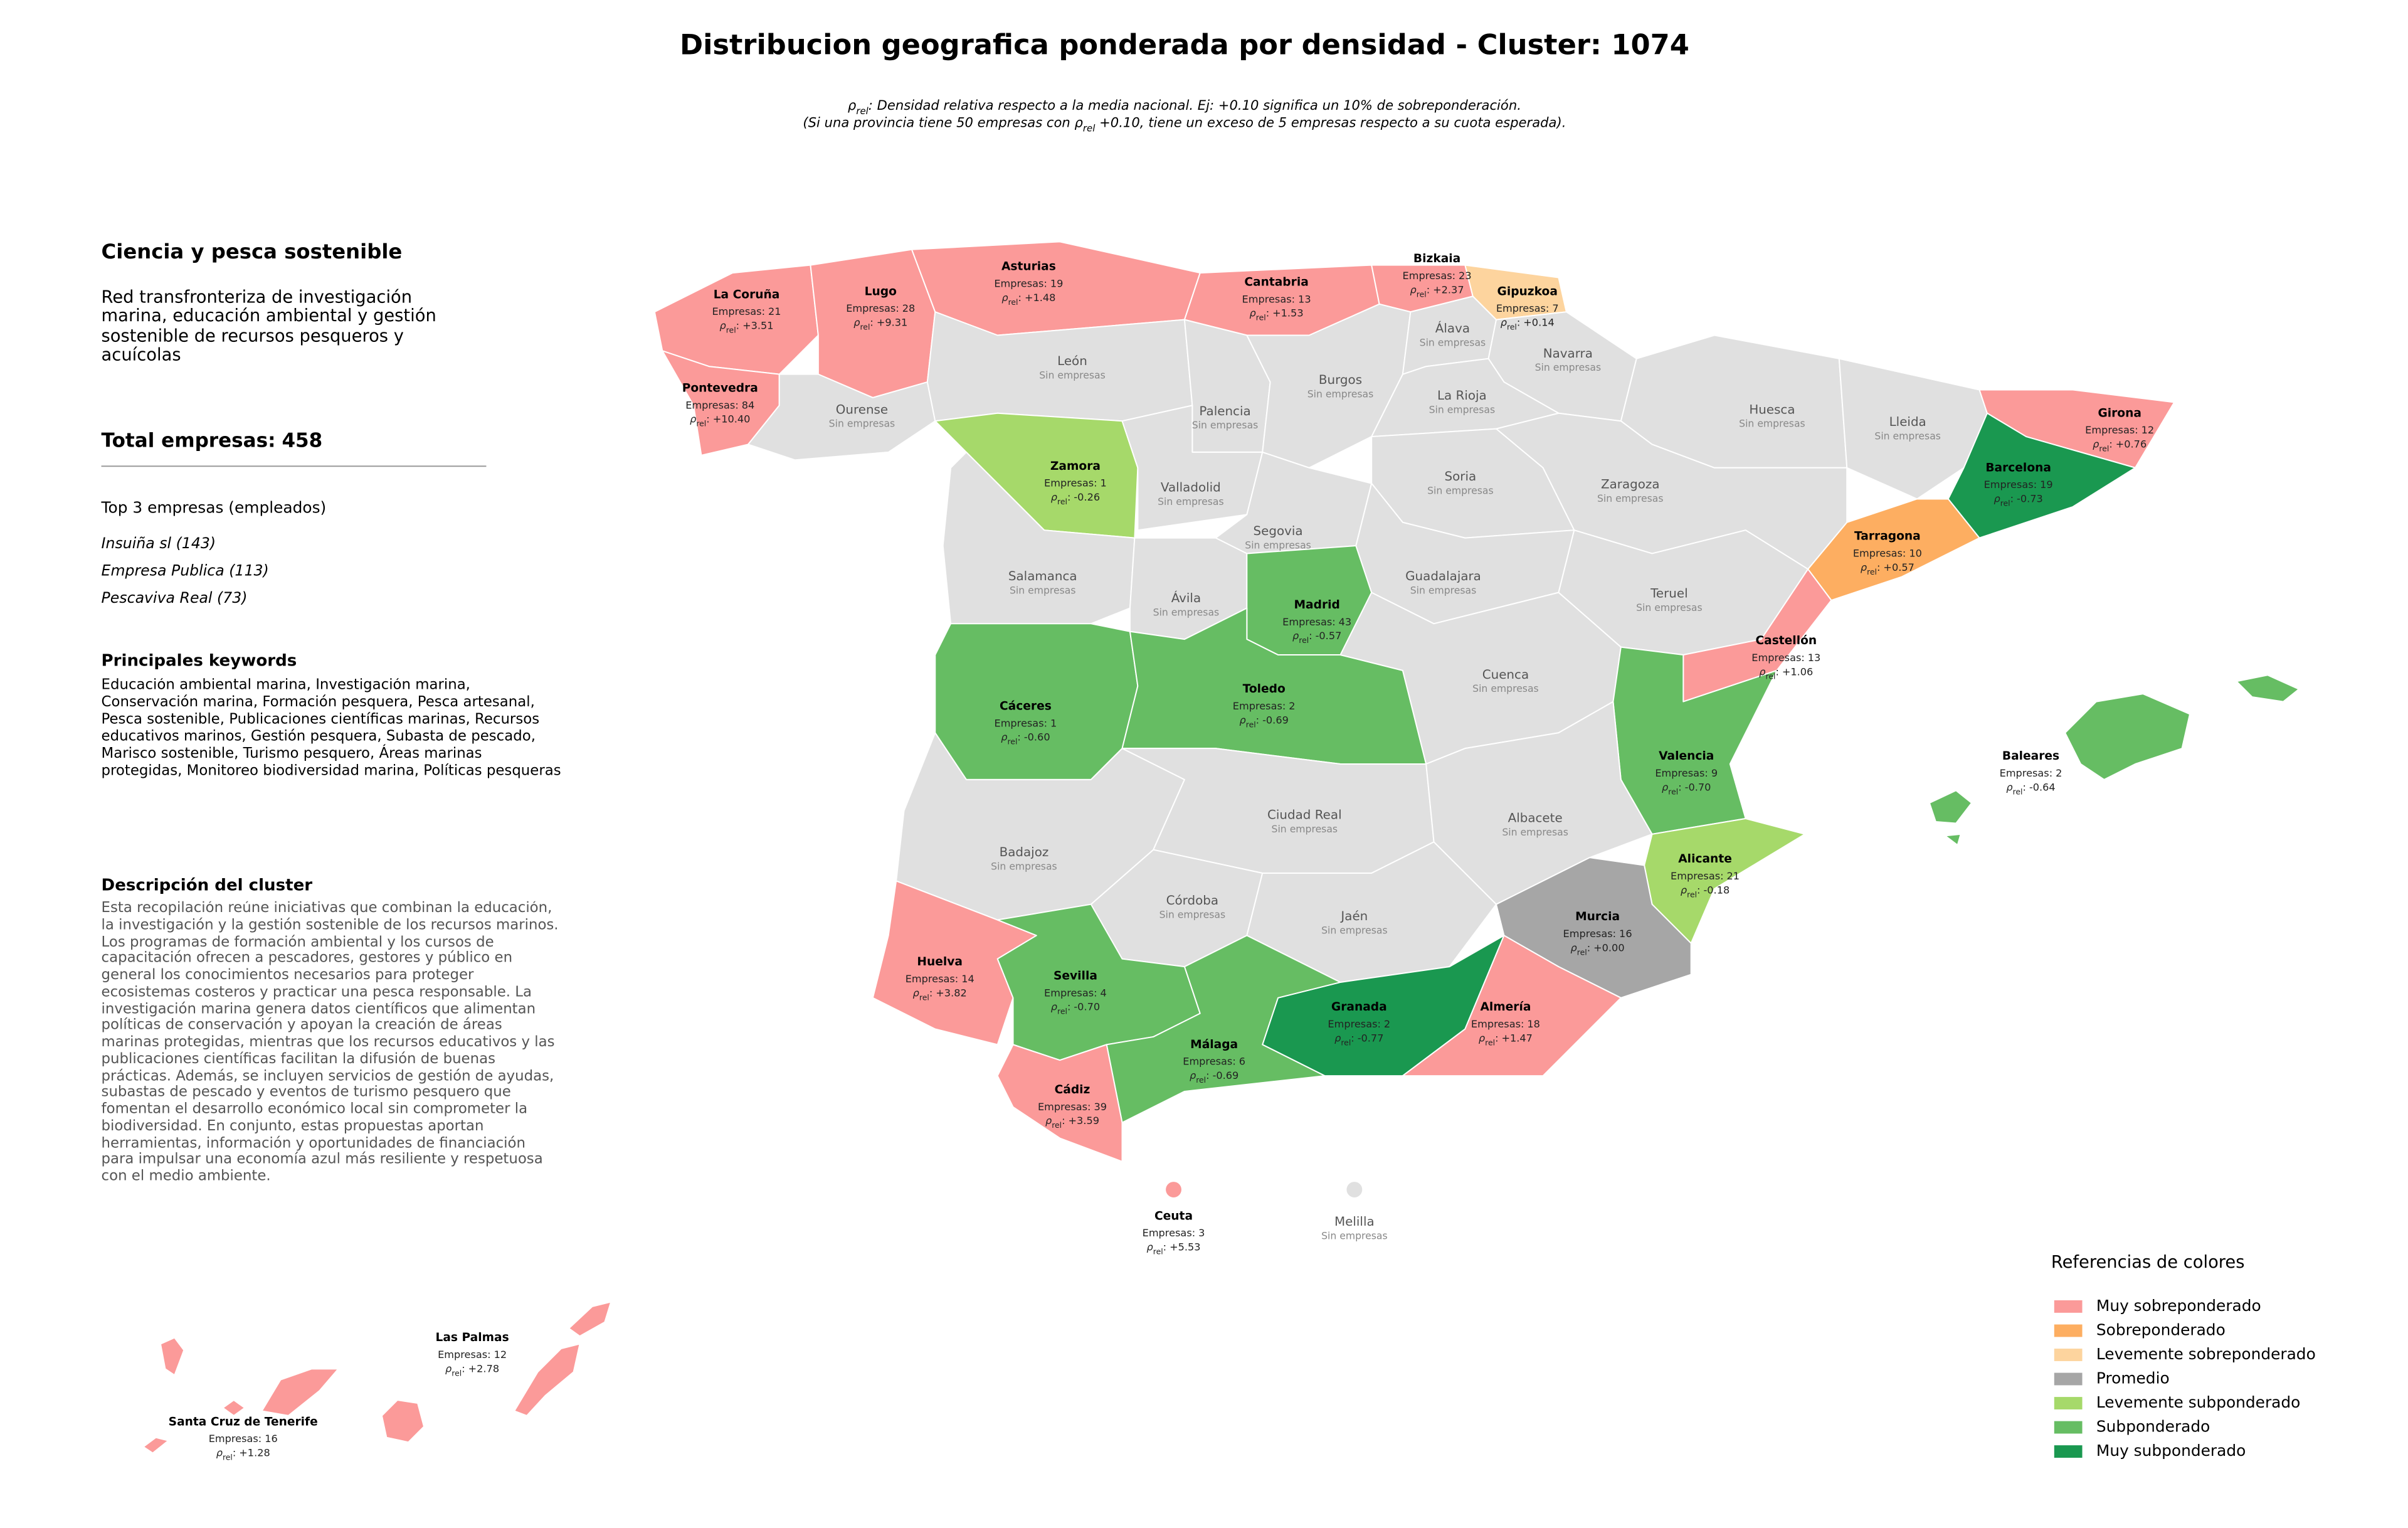 This screenshot has width=2408, height=1528. Describe the element at coordinates (1371, 1038) in the screenshot. I see `rho-value: -0.77` at that location.